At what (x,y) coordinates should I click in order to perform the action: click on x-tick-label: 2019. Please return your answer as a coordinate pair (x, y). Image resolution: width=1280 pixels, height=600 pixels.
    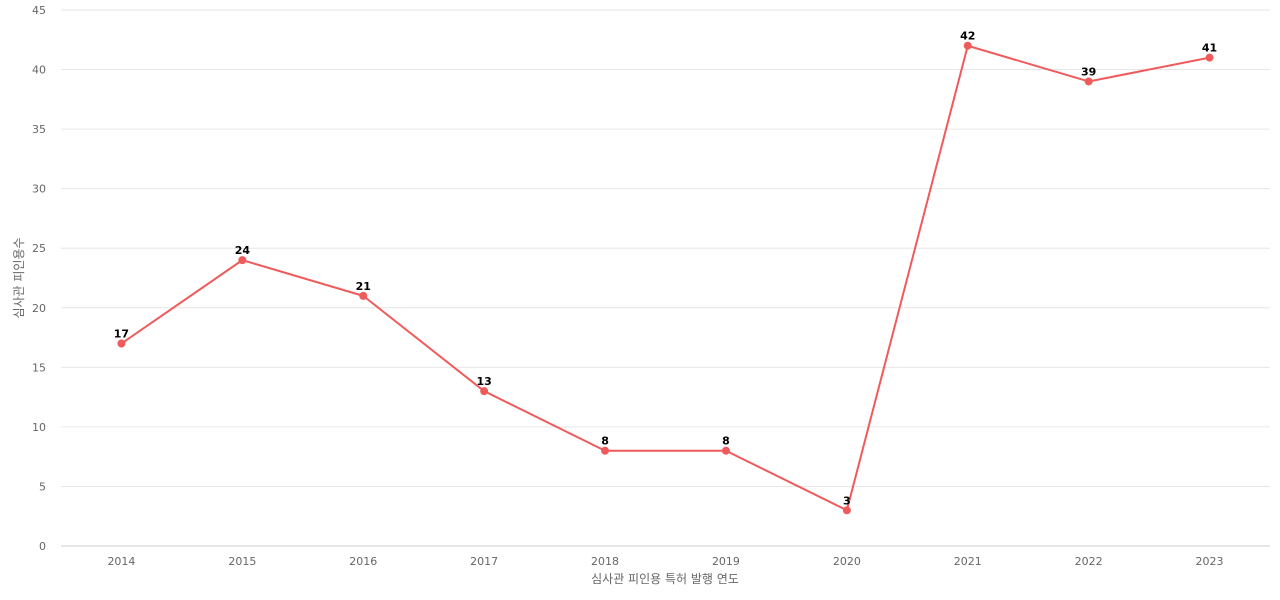
    Looking at the image, I should click on (726, 561).